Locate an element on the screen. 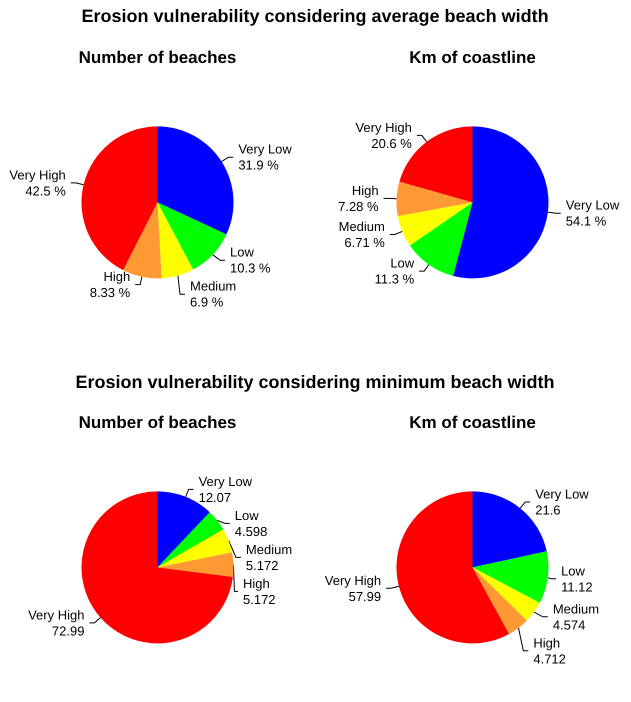 This screenshot has width=631, height=702. data-label: 20.6 % is located at coordinates (391, 143).